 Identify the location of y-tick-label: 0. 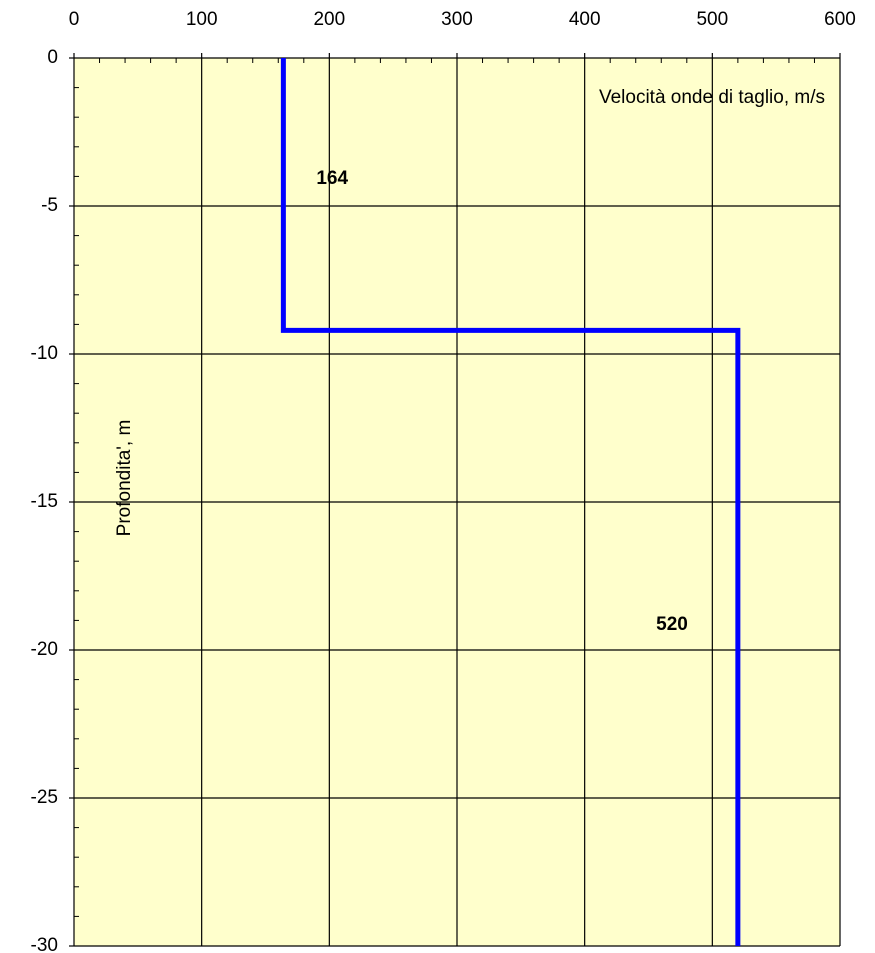
(52, 57).